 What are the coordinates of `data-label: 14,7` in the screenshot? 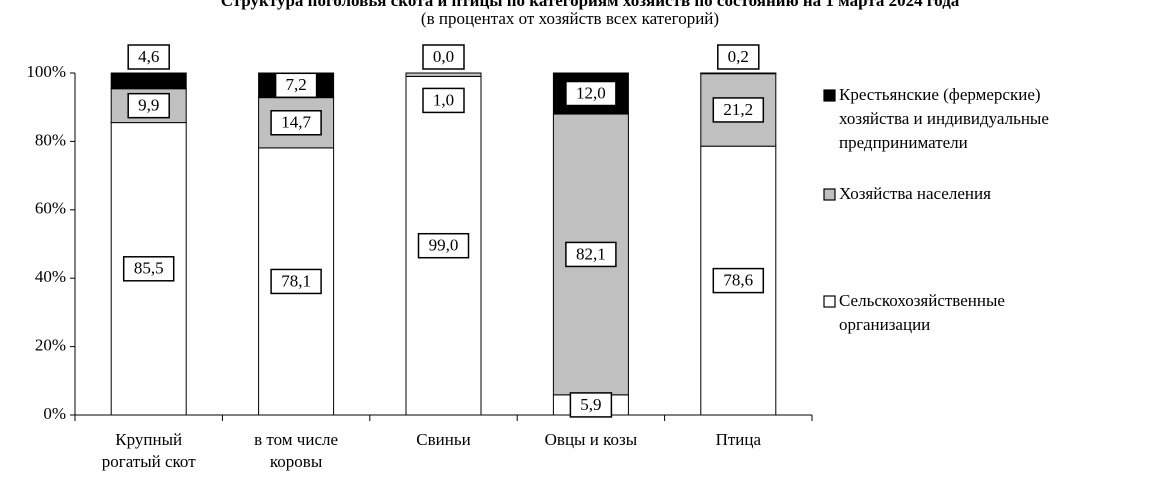 It's located at (296, 122).